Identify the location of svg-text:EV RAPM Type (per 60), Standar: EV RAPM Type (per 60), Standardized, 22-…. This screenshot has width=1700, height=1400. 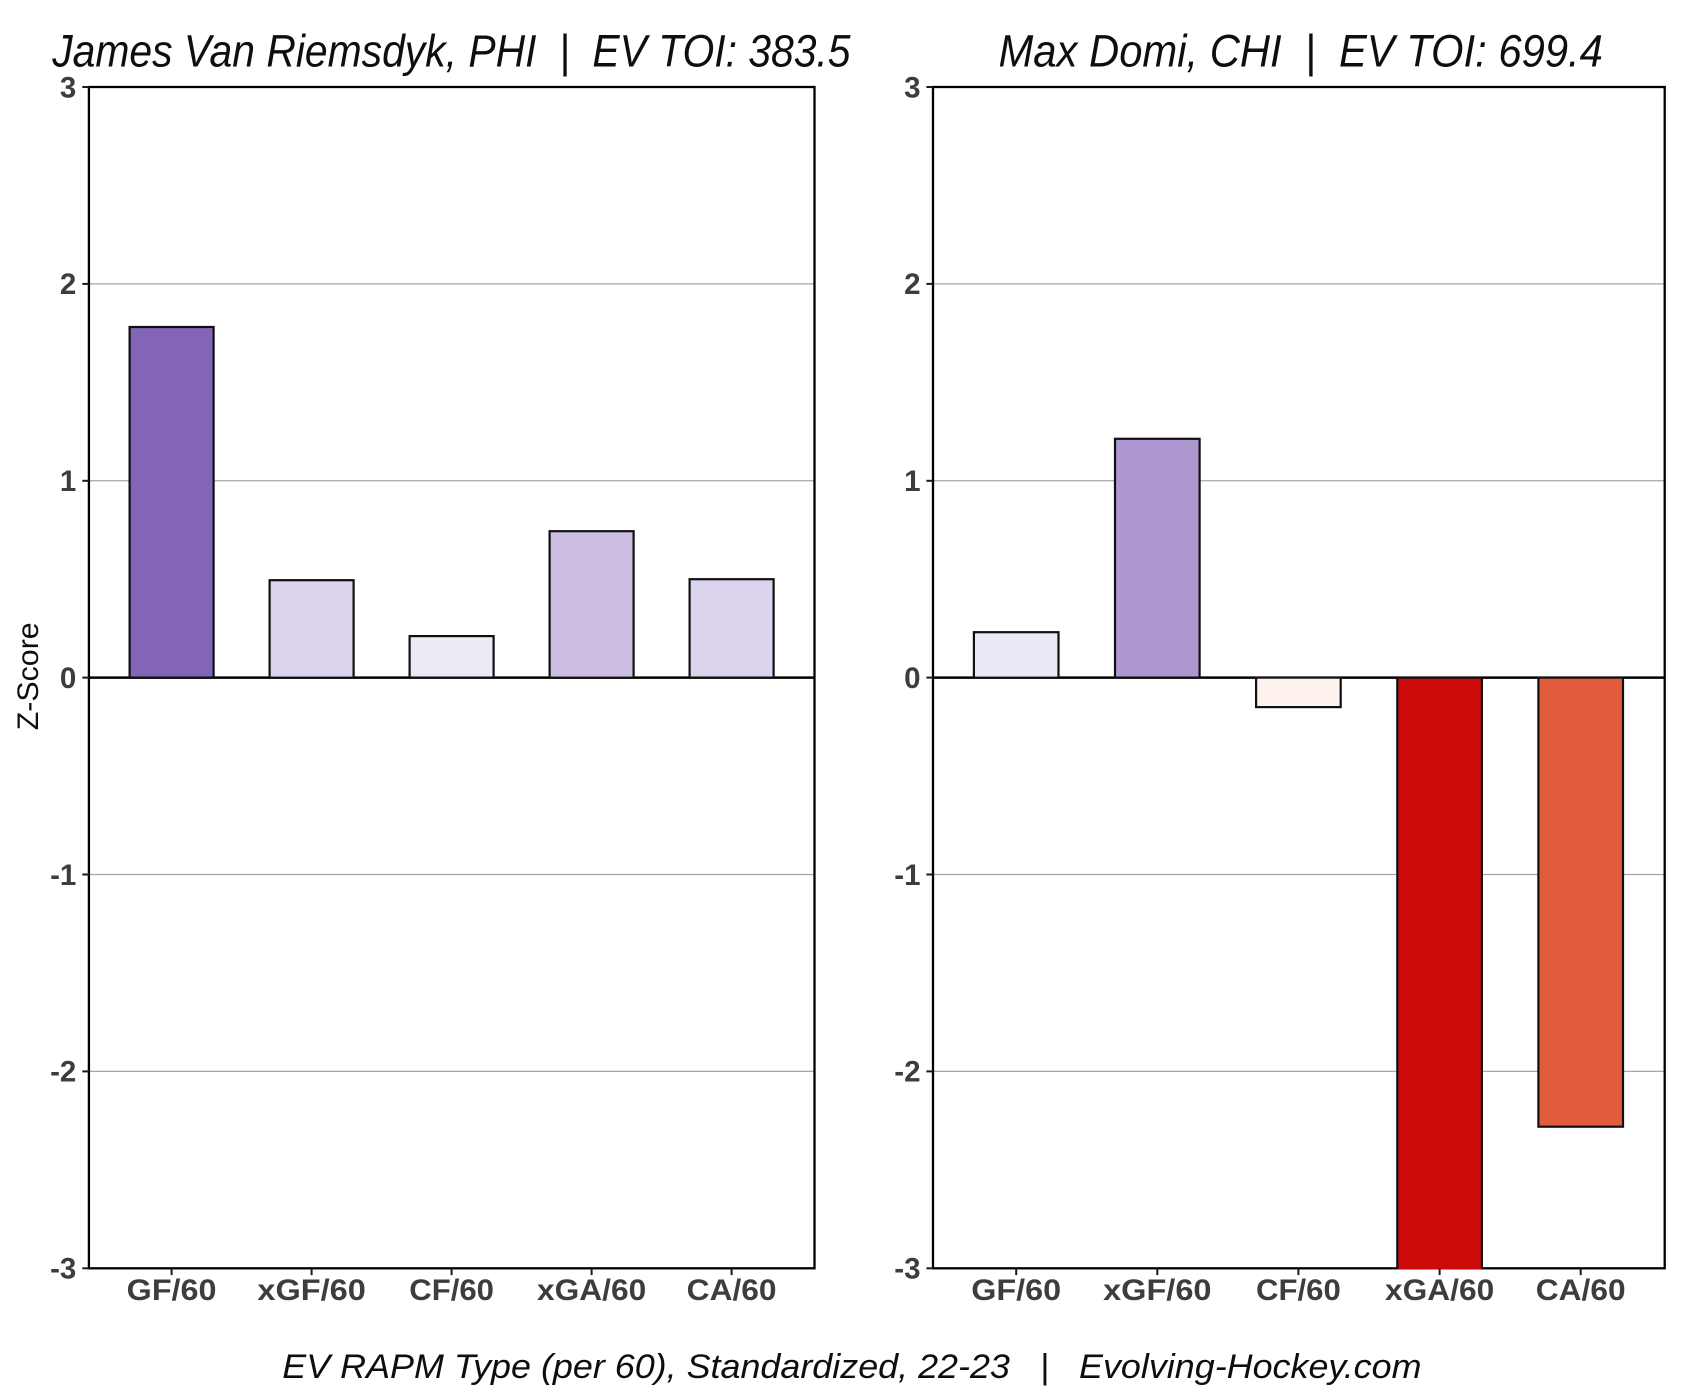
(851, 1367).